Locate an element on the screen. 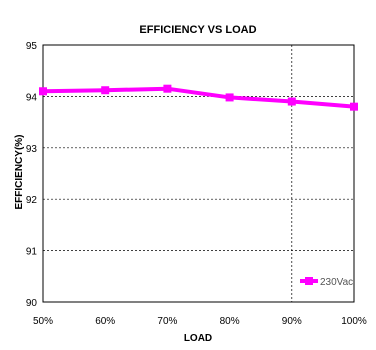 The width and height of the screenshot is (376, 350). legend-marker is located at coordinates (309, 281).